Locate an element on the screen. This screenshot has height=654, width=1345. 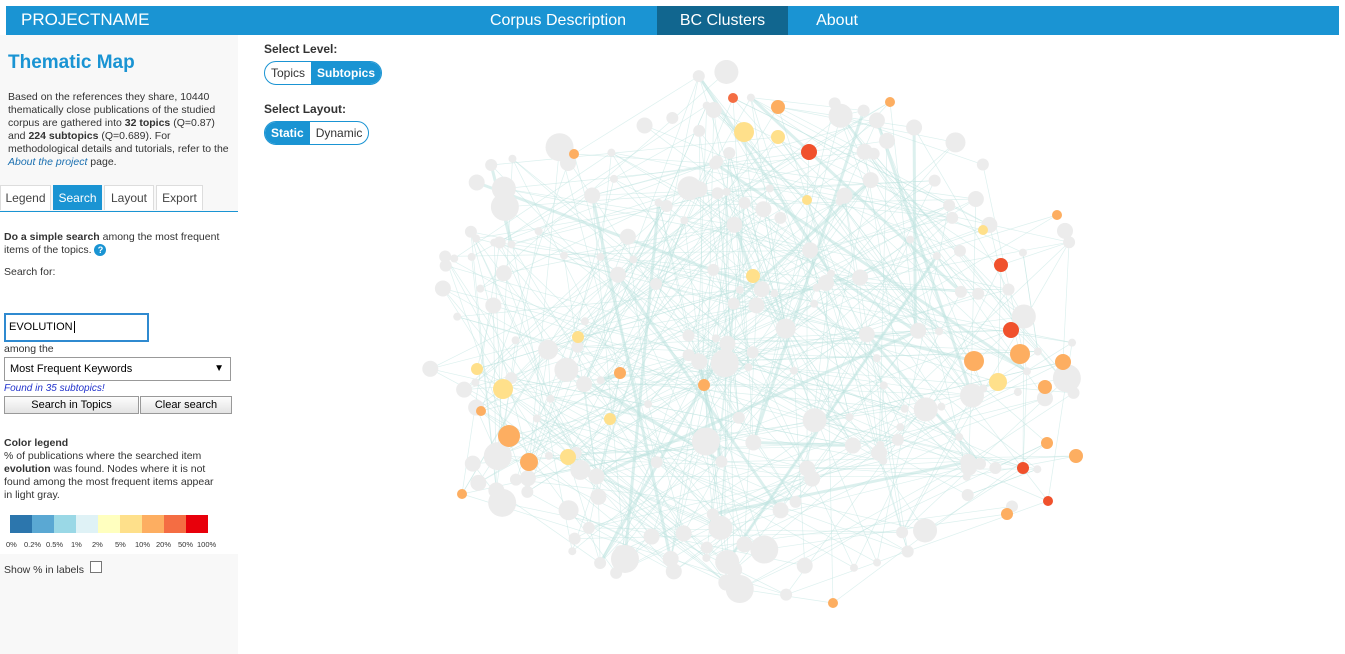
search-input: EVOLUTION​ is located at coordinates (76, 327).